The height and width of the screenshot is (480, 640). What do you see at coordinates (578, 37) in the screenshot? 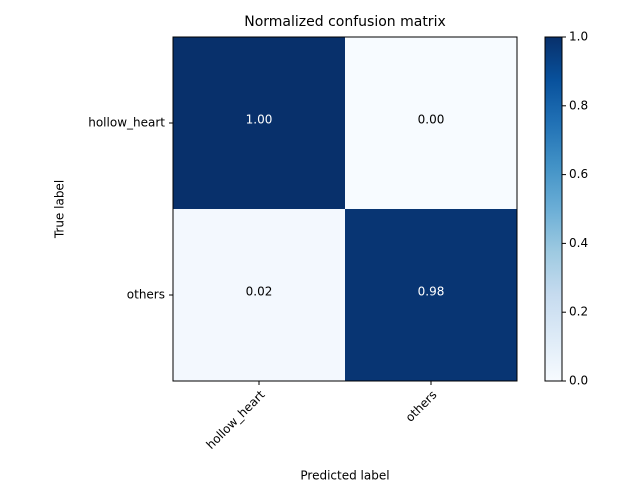
I see `colorbar-tick-label: 1.0` at bounding box center [578, 37].